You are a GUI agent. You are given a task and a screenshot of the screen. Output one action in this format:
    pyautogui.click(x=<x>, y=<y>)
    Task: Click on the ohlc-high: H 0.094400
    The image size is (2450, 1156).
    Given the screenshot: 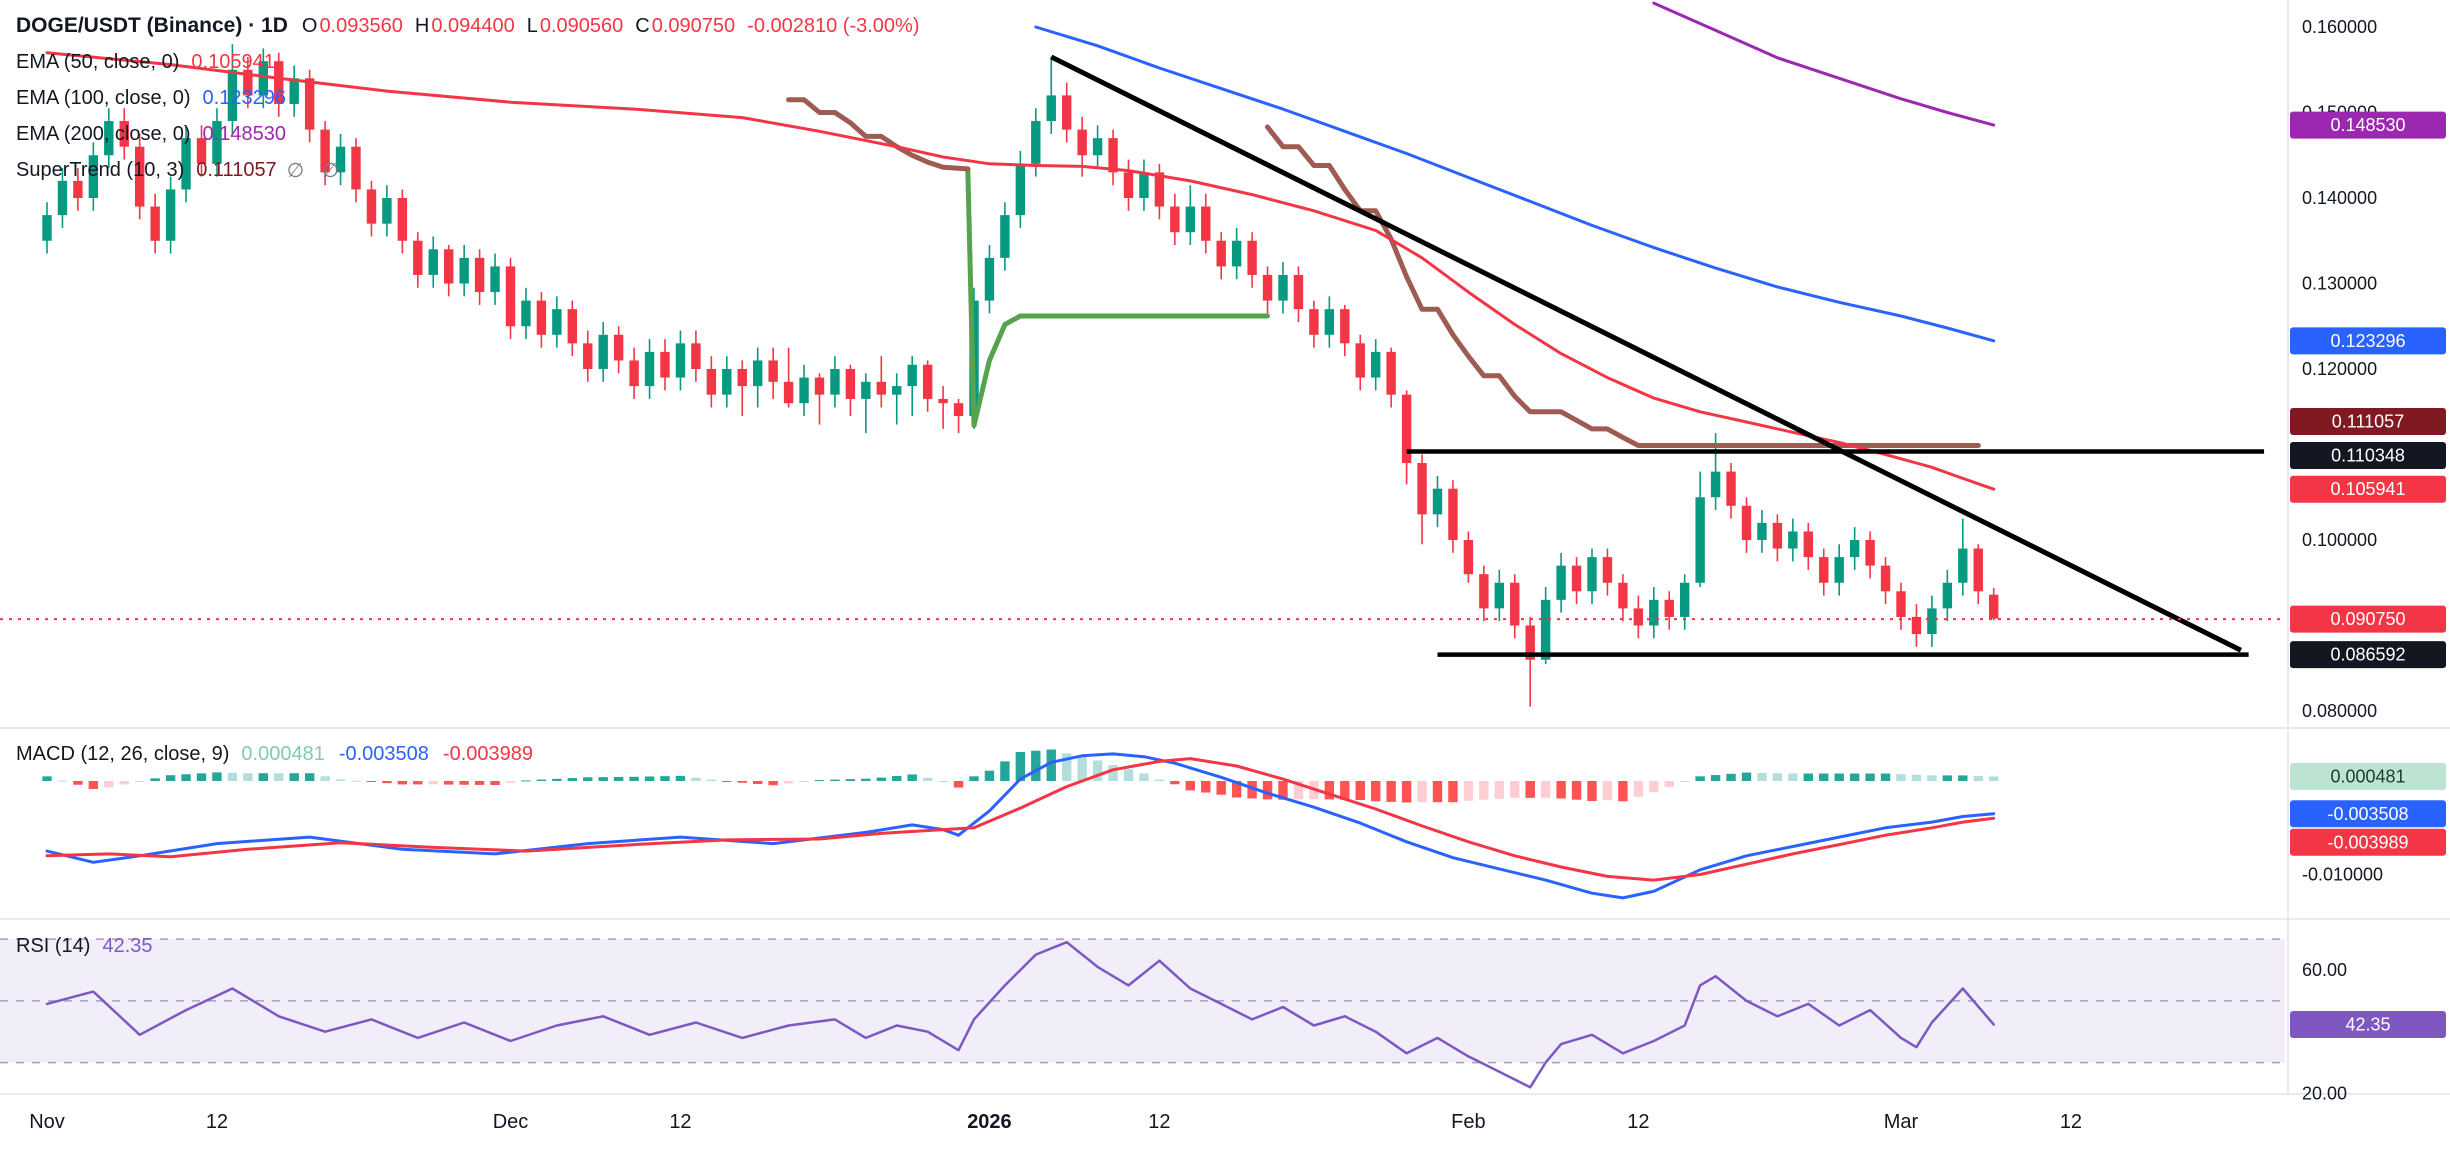 What is the action you would take?
    pyautogui.click(x=464, y=25)
    